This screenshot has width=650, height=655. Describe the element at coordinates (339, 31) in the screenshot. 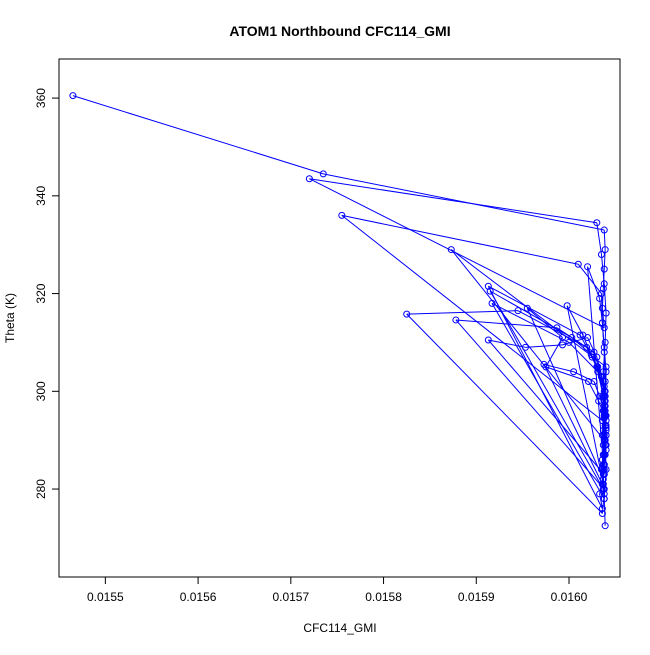

I see `chart-title: ATOM1 Northbound CFC114_GMI` at that location.